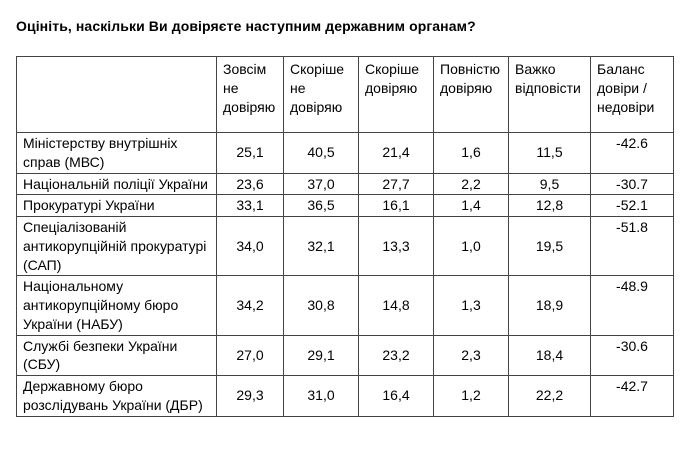 This screenshot has width=690, height=465. What do you see at coordinates (396, 94) in the screenshot?
I see `header-cell-rather-trust: Скоріше довіряю` at bounding box center [396, 94].